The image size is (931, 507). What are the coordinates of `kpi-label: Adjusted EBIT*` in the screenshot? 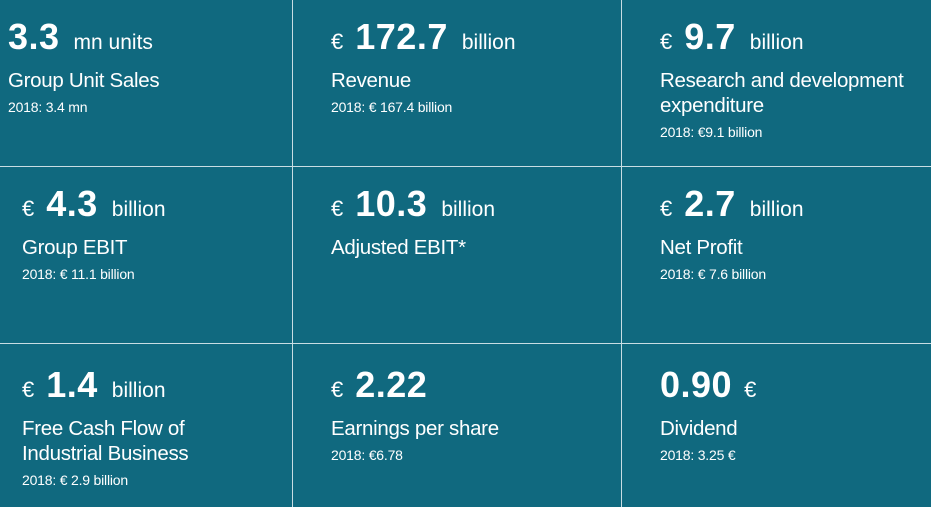 It's located at (476, 247).